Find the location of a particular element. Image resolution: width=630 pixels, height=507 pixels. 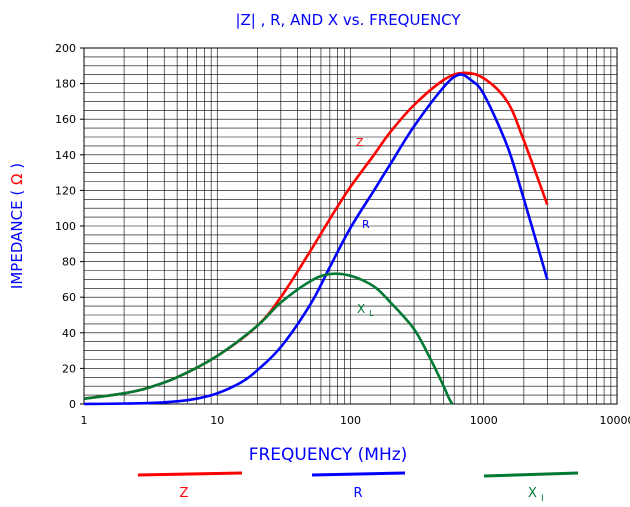

x-tick-labels: 1 10 100 1000 10000 is located at coordinates (355, 420).